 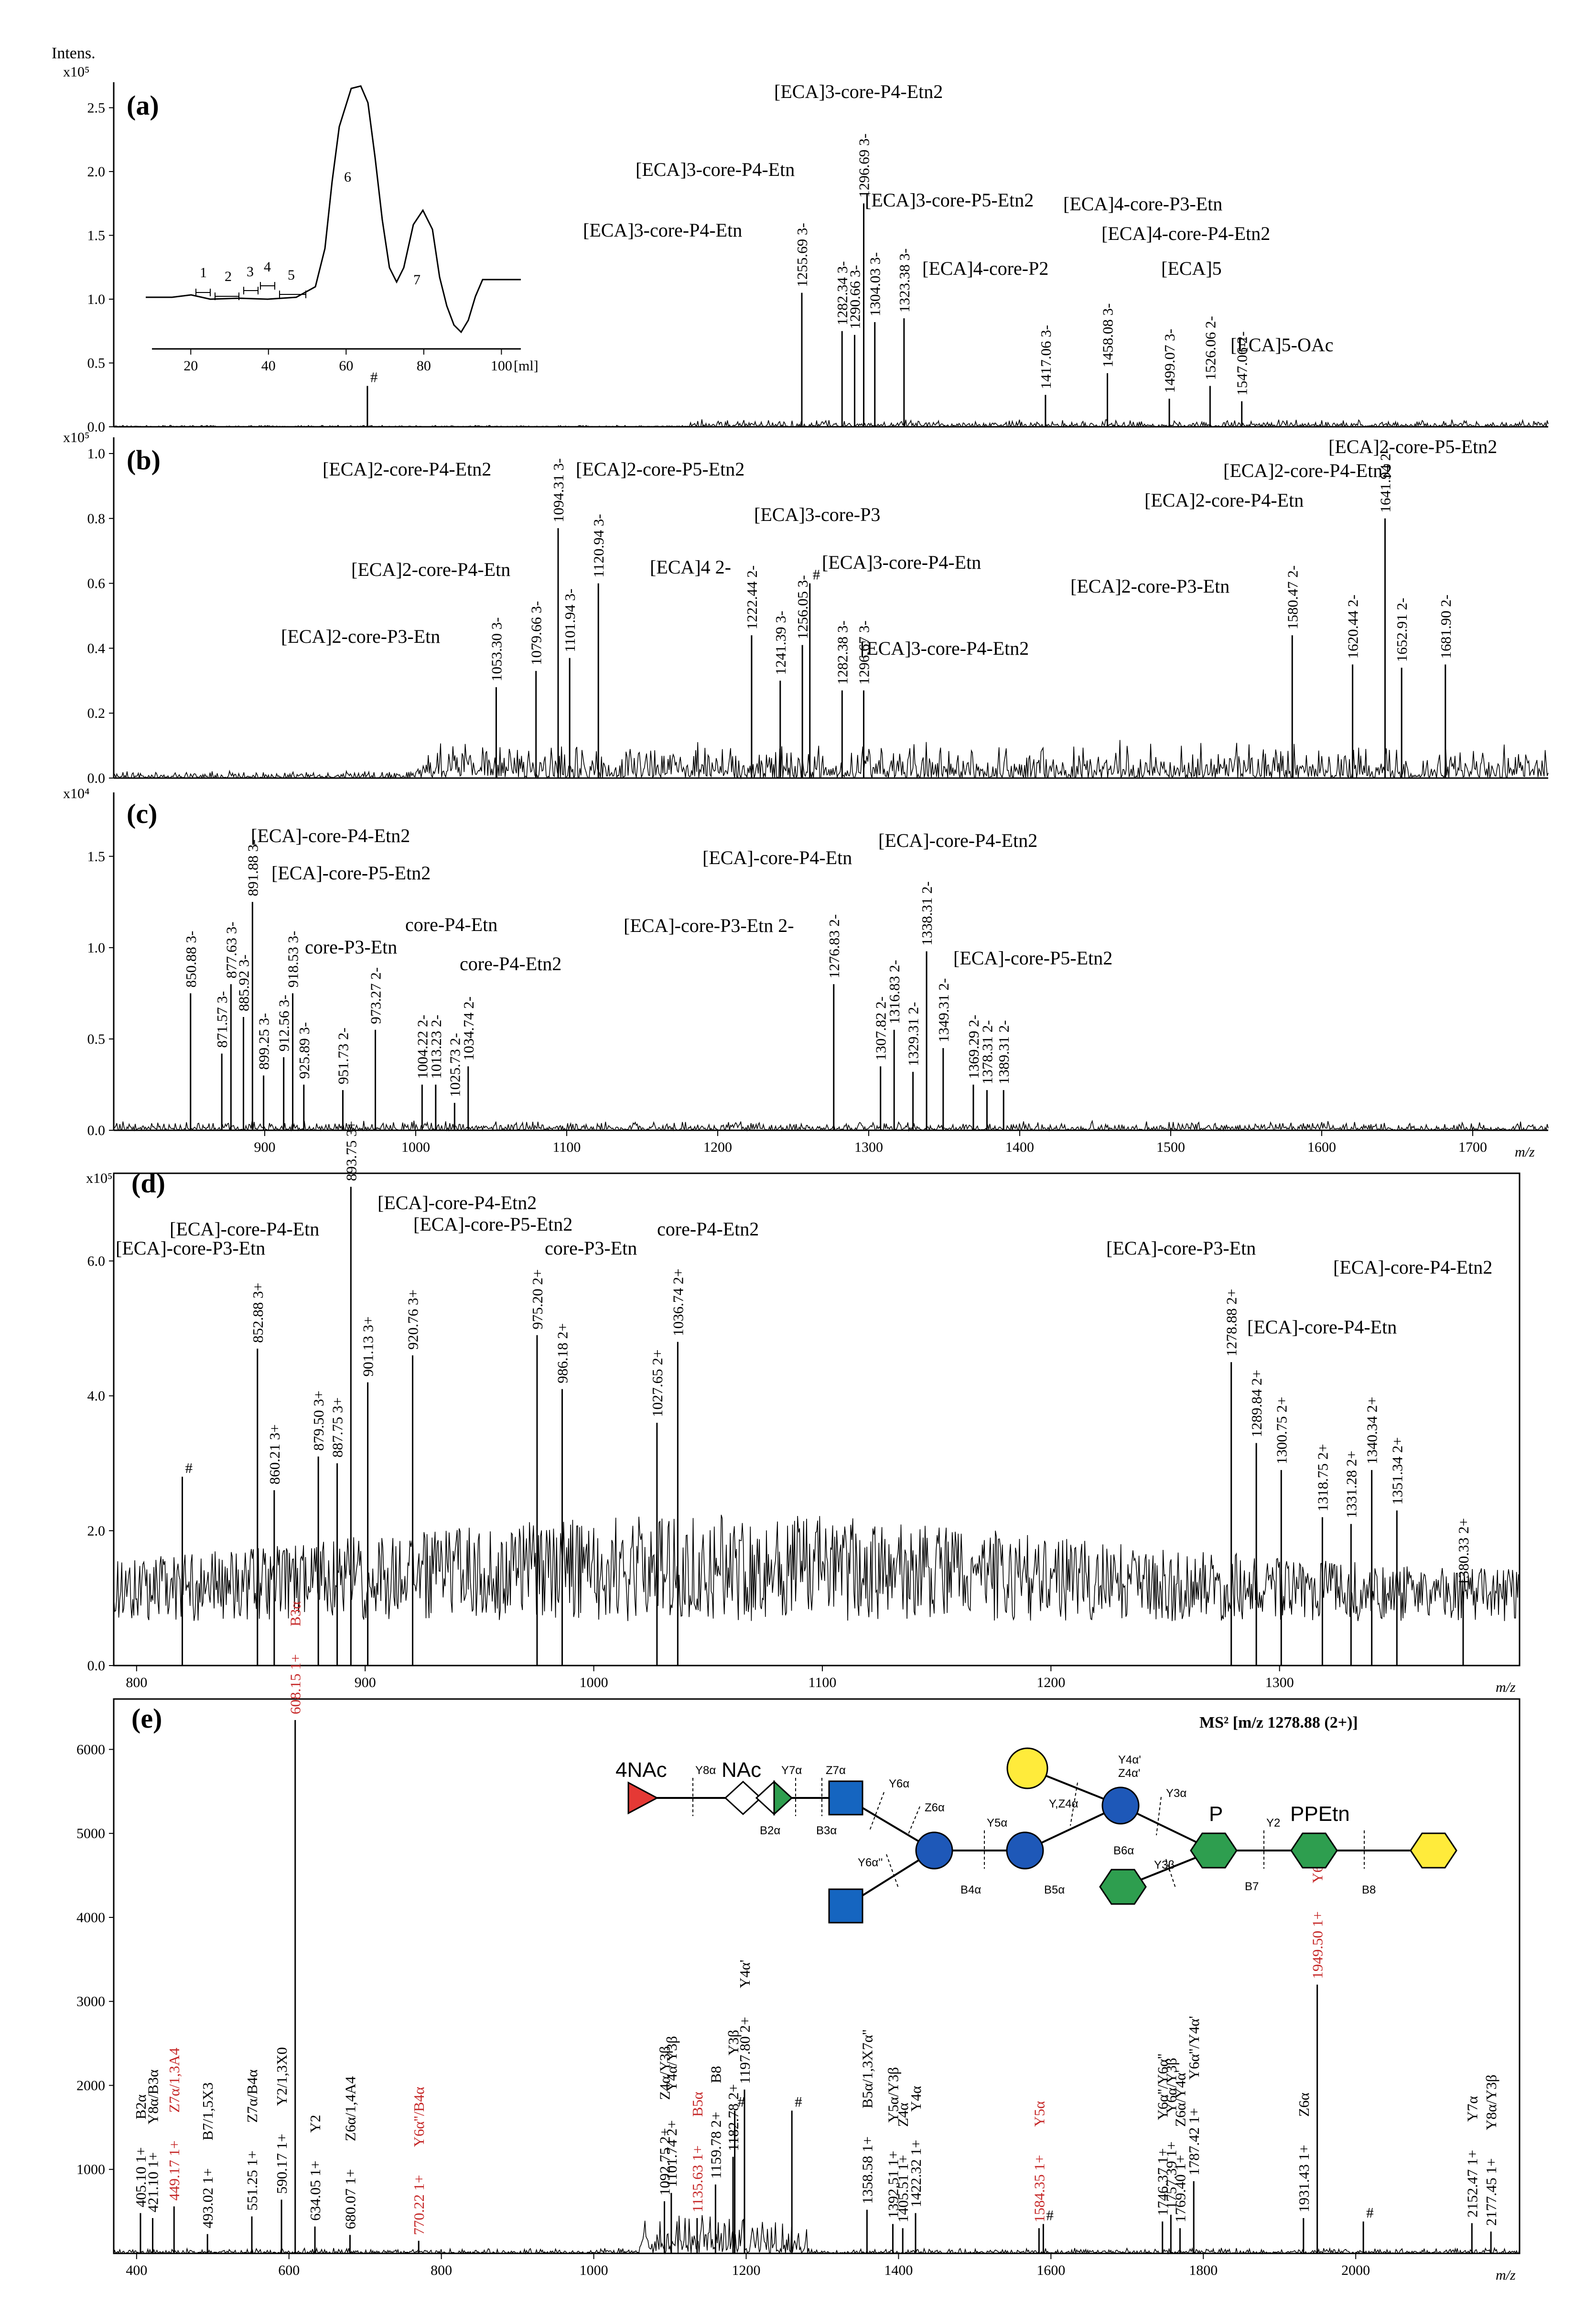 I want to click on peak-label-c-5: 899.25 3-, so click(x=264, y=1042).